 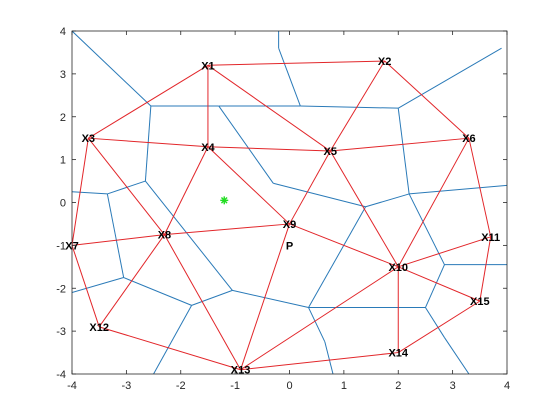 What do you see at coordinates (344, 386) in the screenshot?
I see `x-tick-label: 1` at bounding box center [344, 386].